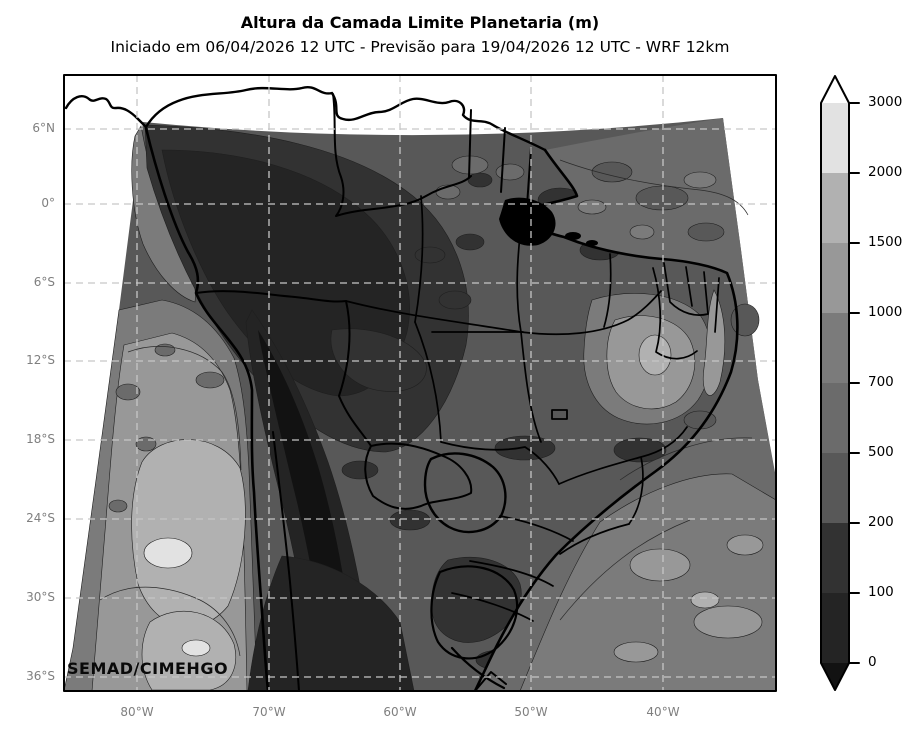  What do you see at coordinates (40, 676) in the screenshot?
I see `lat-tick-36S: 36°S` at bounding box center [40, 676].